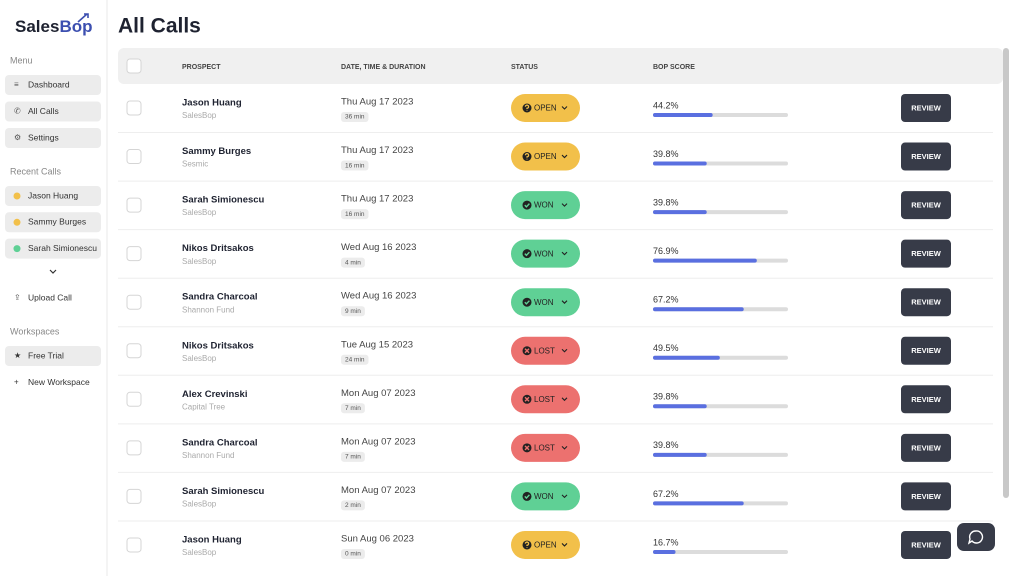  I want to click on table-header-bg, so click(560, 66).